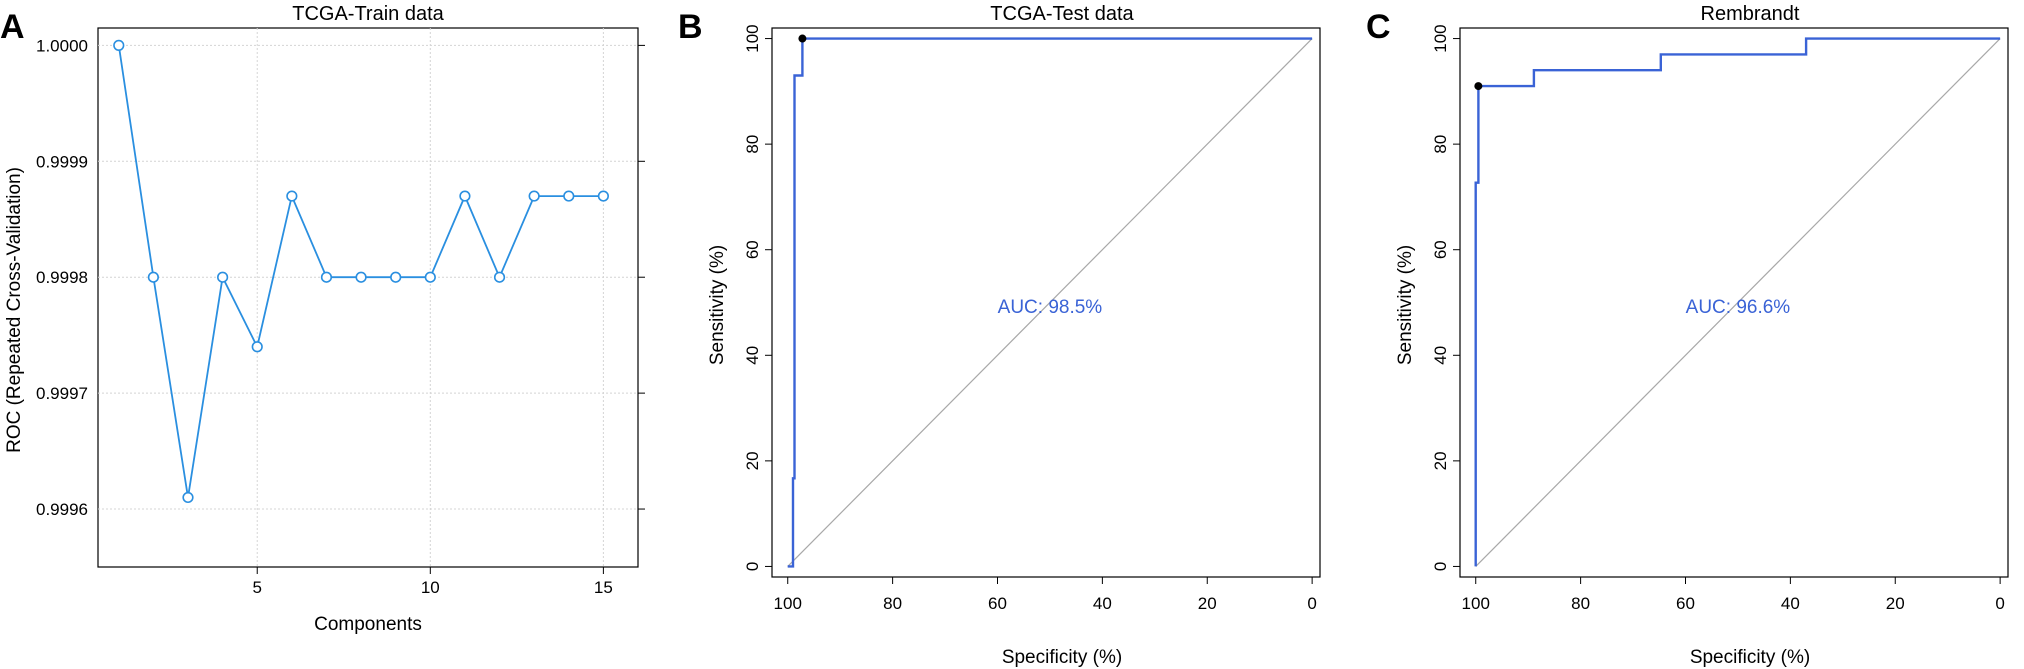 This screenshot has width=2024, height=669. Describe the element at coordinates (1750, 657) in the screenshot. I see `panel-c-x-axis-label: Specificity (%)` at that location.